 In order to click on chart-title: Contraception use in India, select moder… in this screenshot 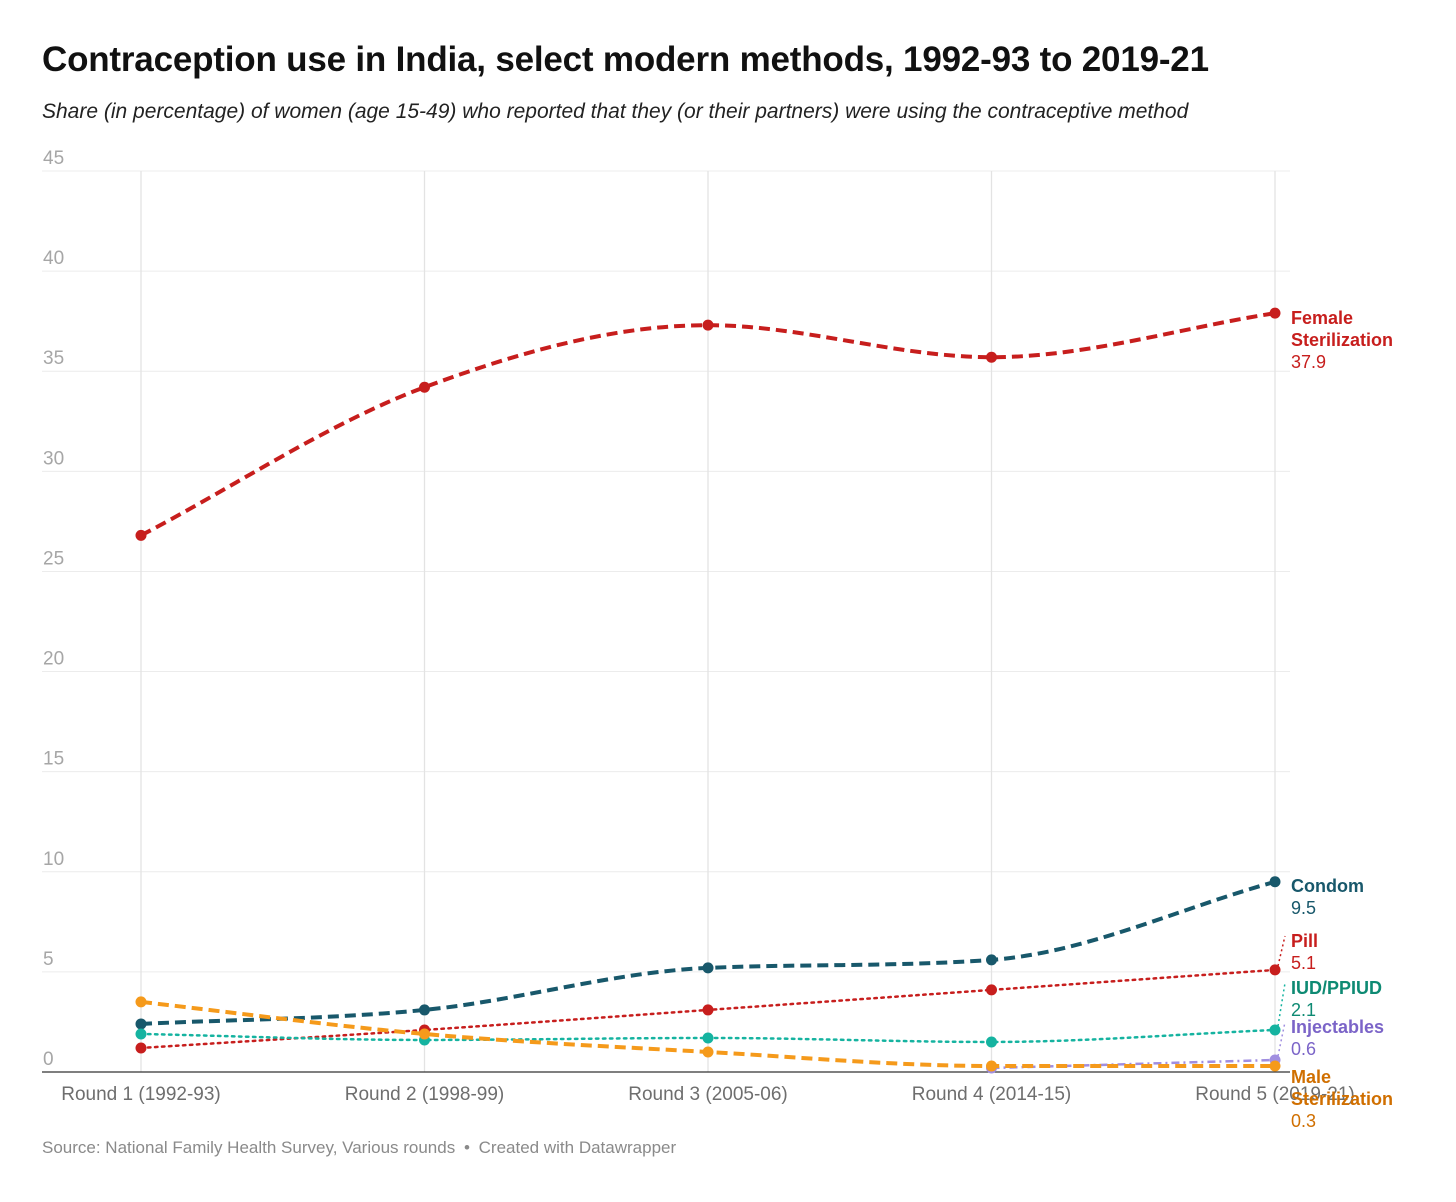, I will do `click(625, 59)`.